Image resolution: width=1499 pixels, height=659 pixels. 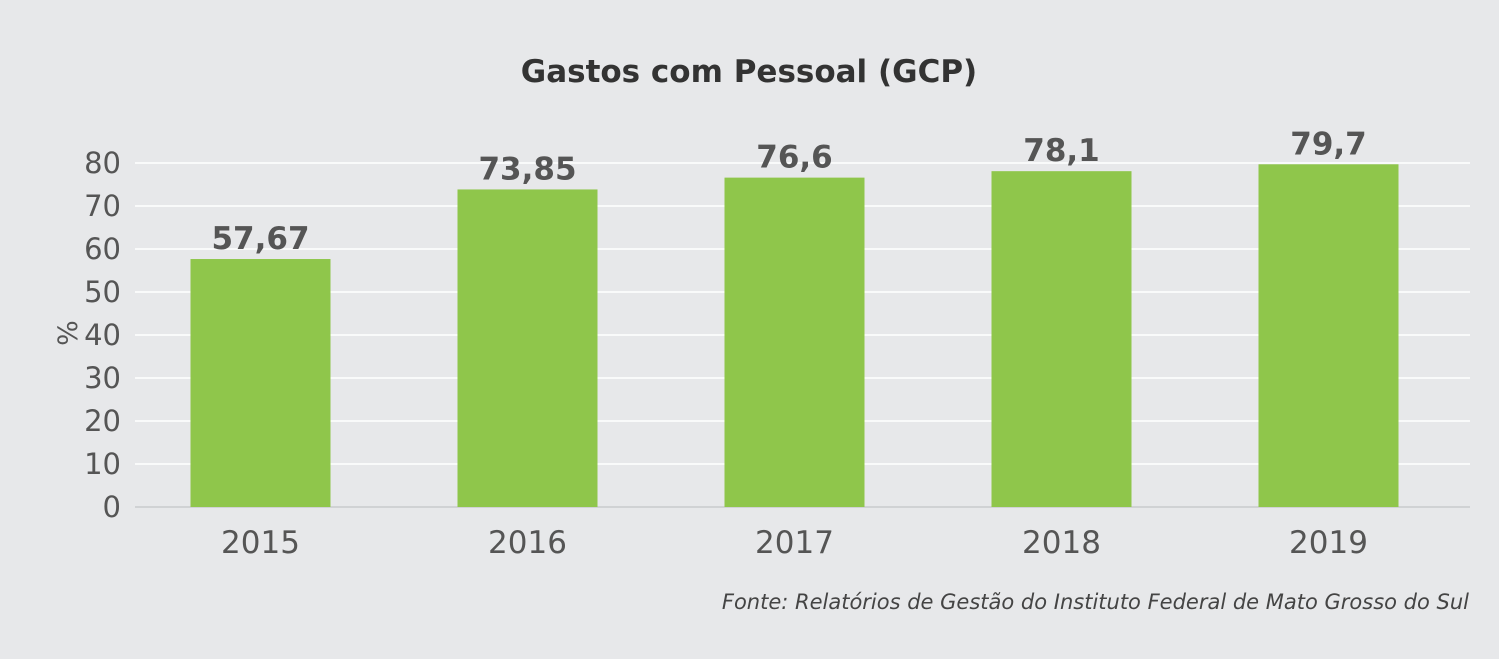 What do you see at coordinates (1328, 543) in the screenshot?
I see `x-tick-label: 2019` at bounding box center [1328, 543].